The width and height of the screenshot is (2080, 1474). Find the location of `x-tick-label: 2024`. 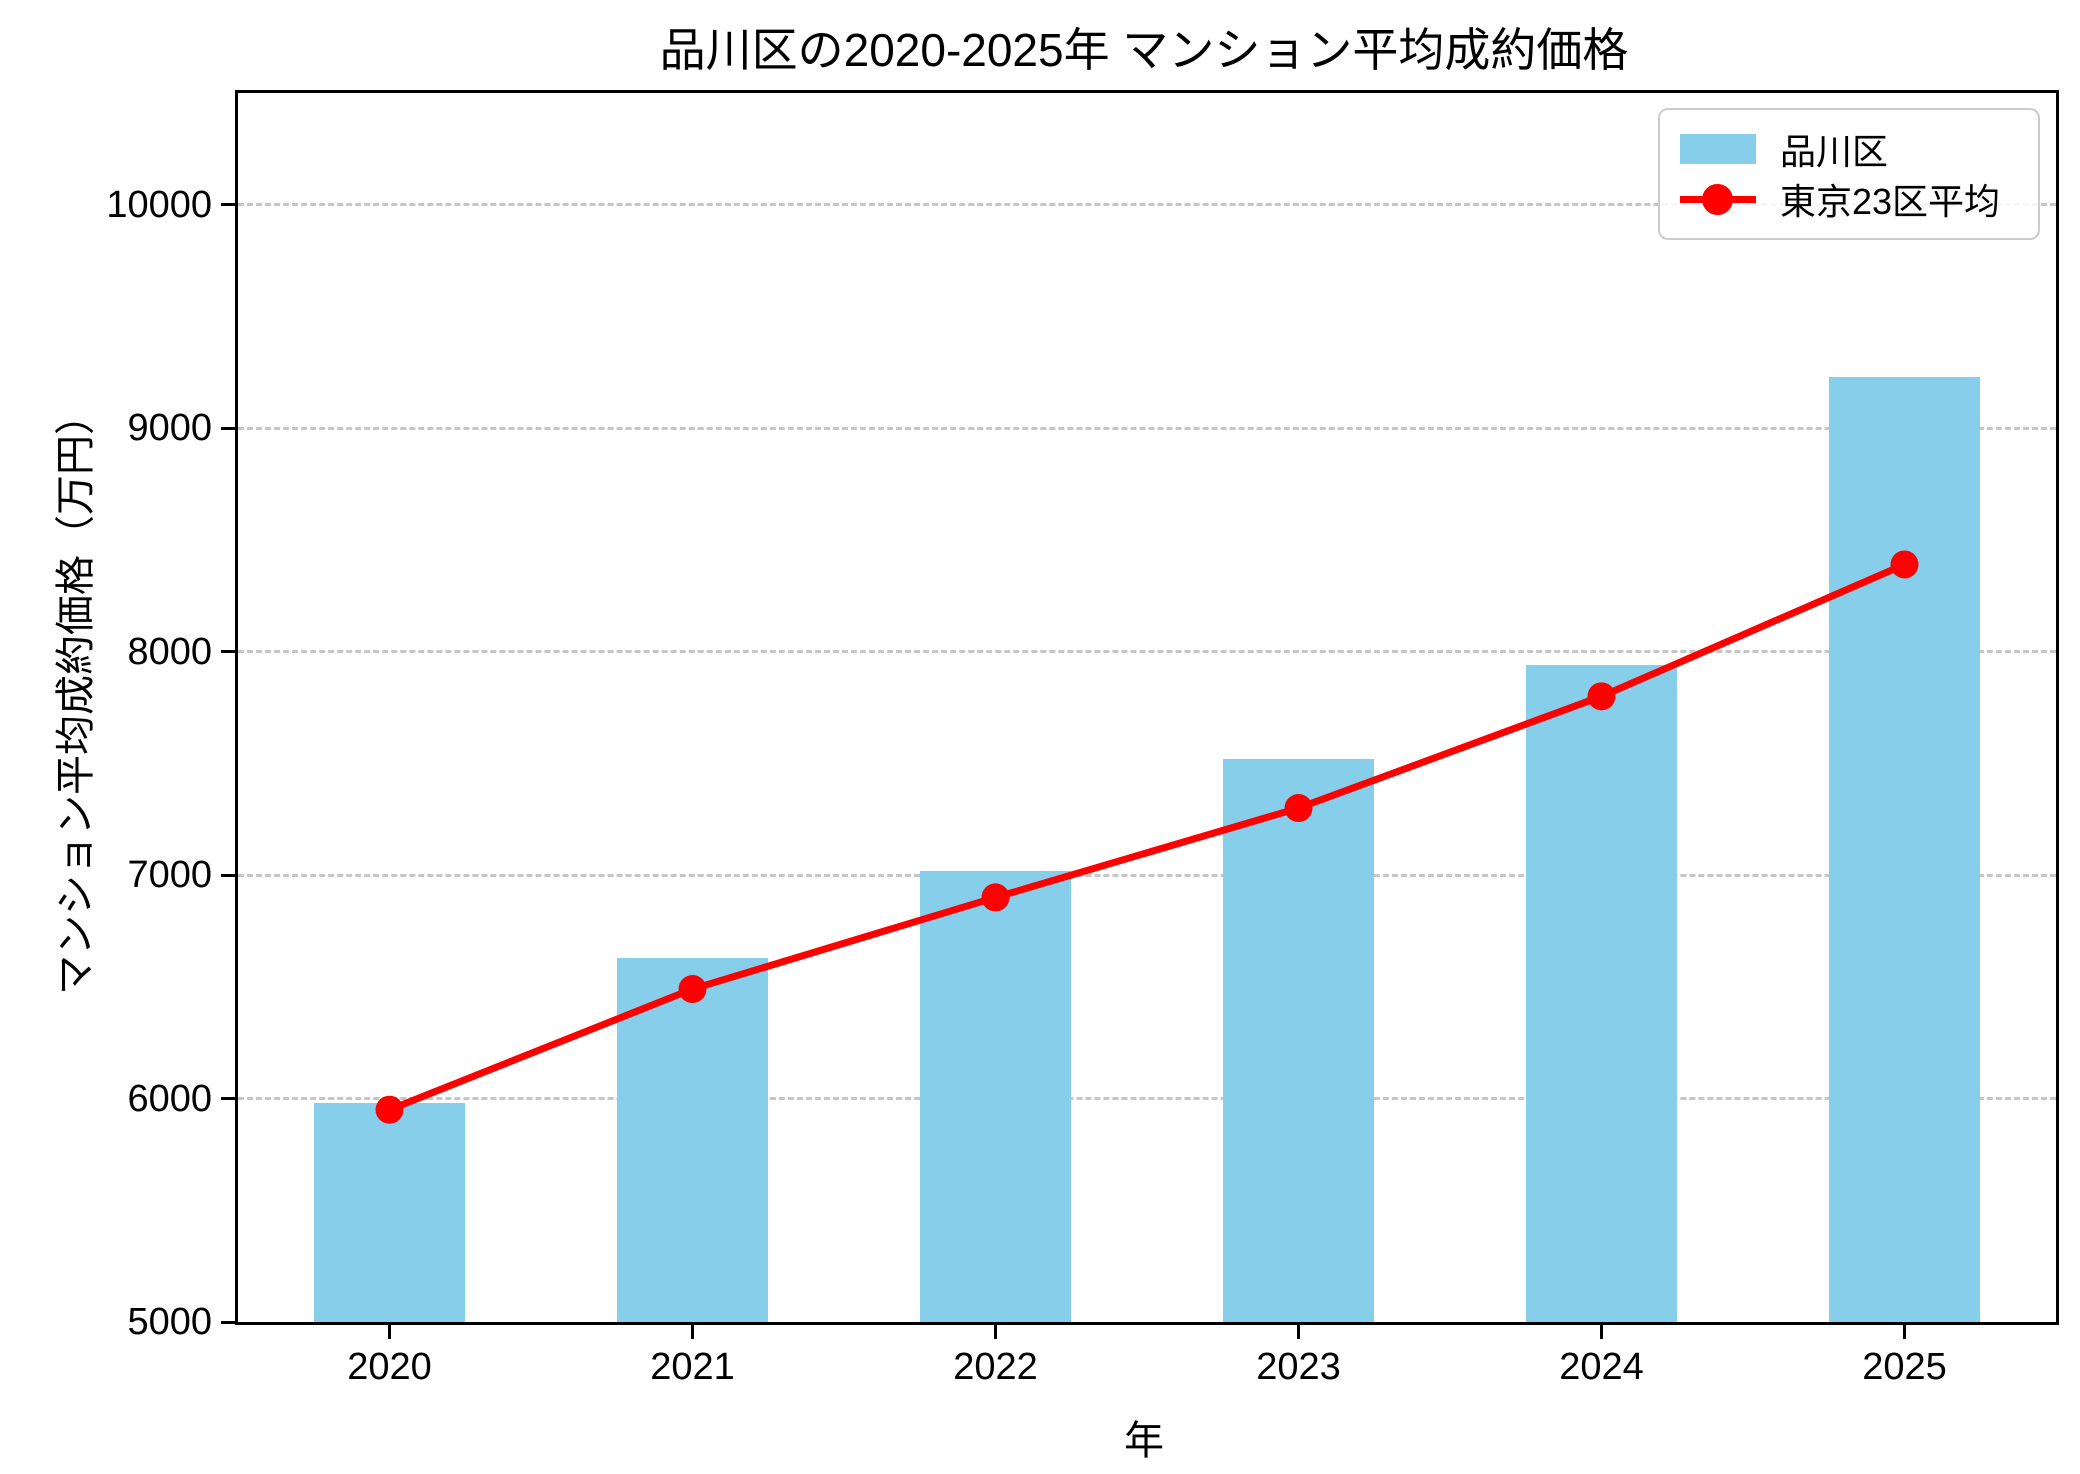

x-tick-label: 2024 is located at coordinates (1601, 1367).